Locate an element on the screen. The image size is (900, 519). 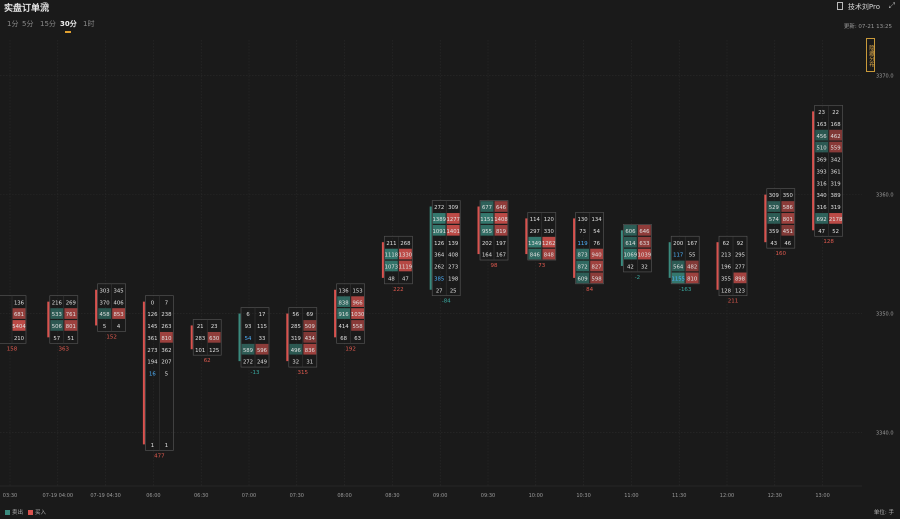
sell-volume-label: 614 is located at coordinates (630, 244).